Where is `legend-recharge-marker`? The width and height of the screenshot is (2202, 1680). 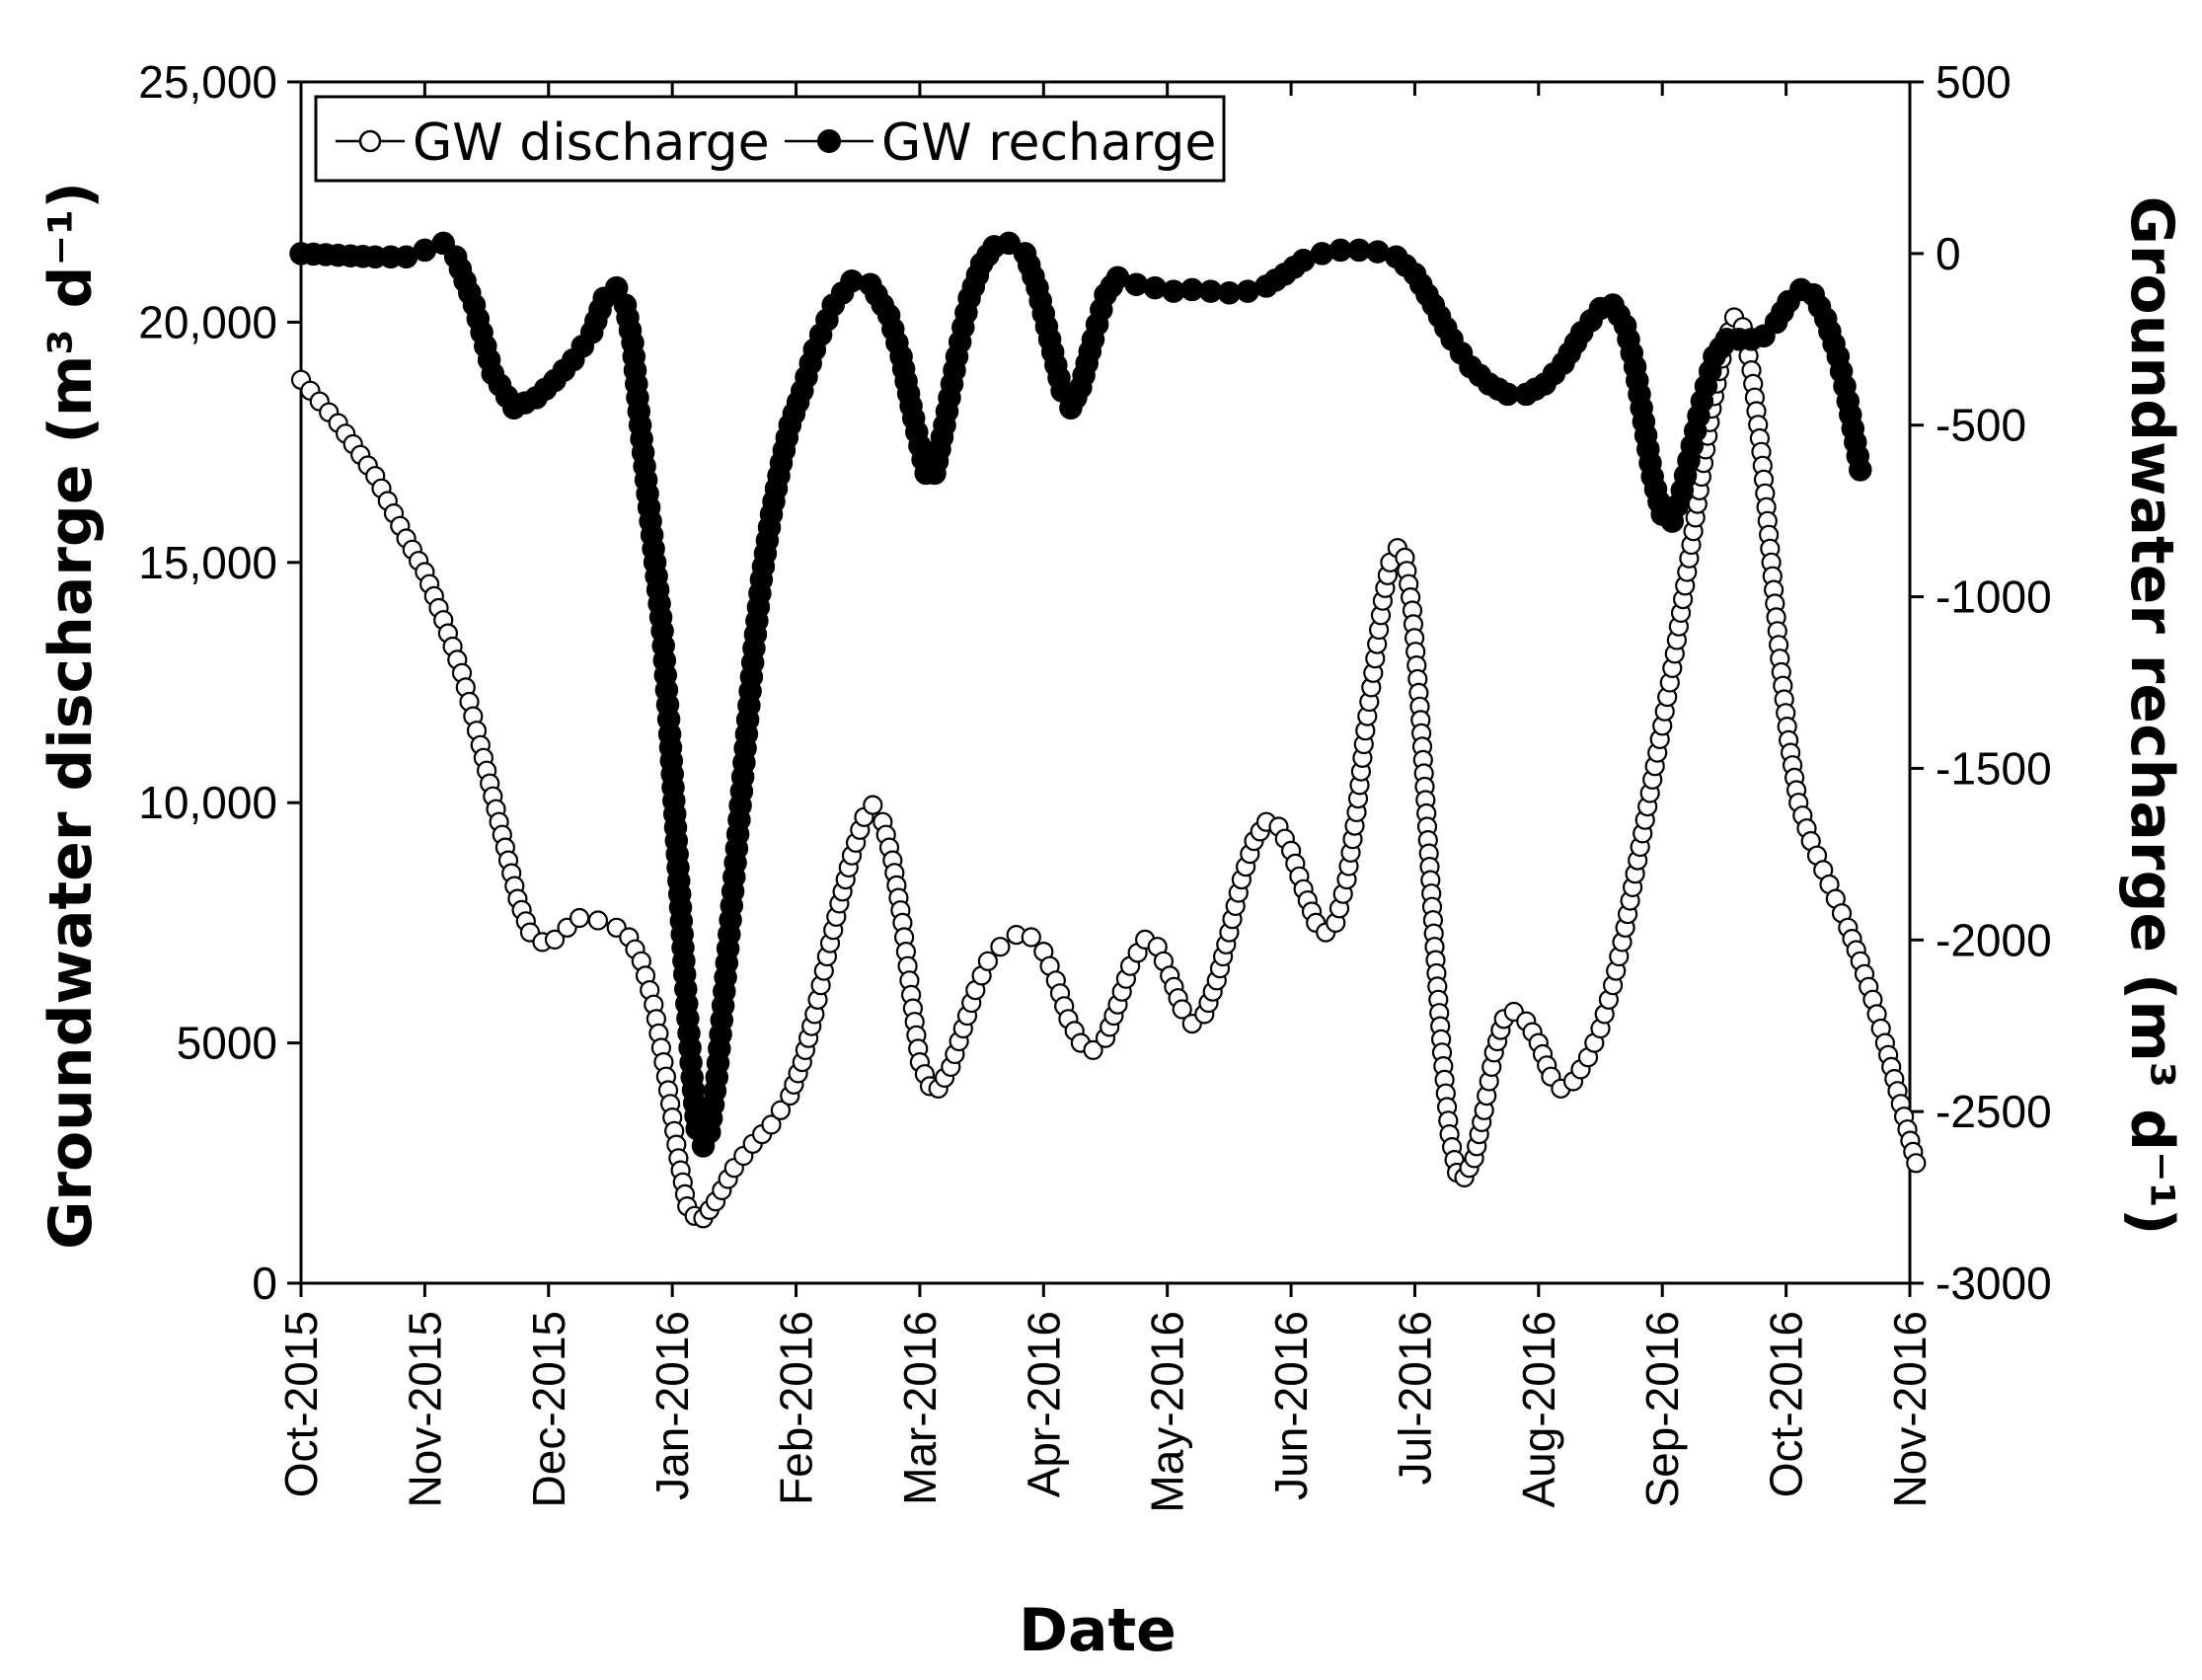 legend-recharge-marker is located at coordinates (829, 141).